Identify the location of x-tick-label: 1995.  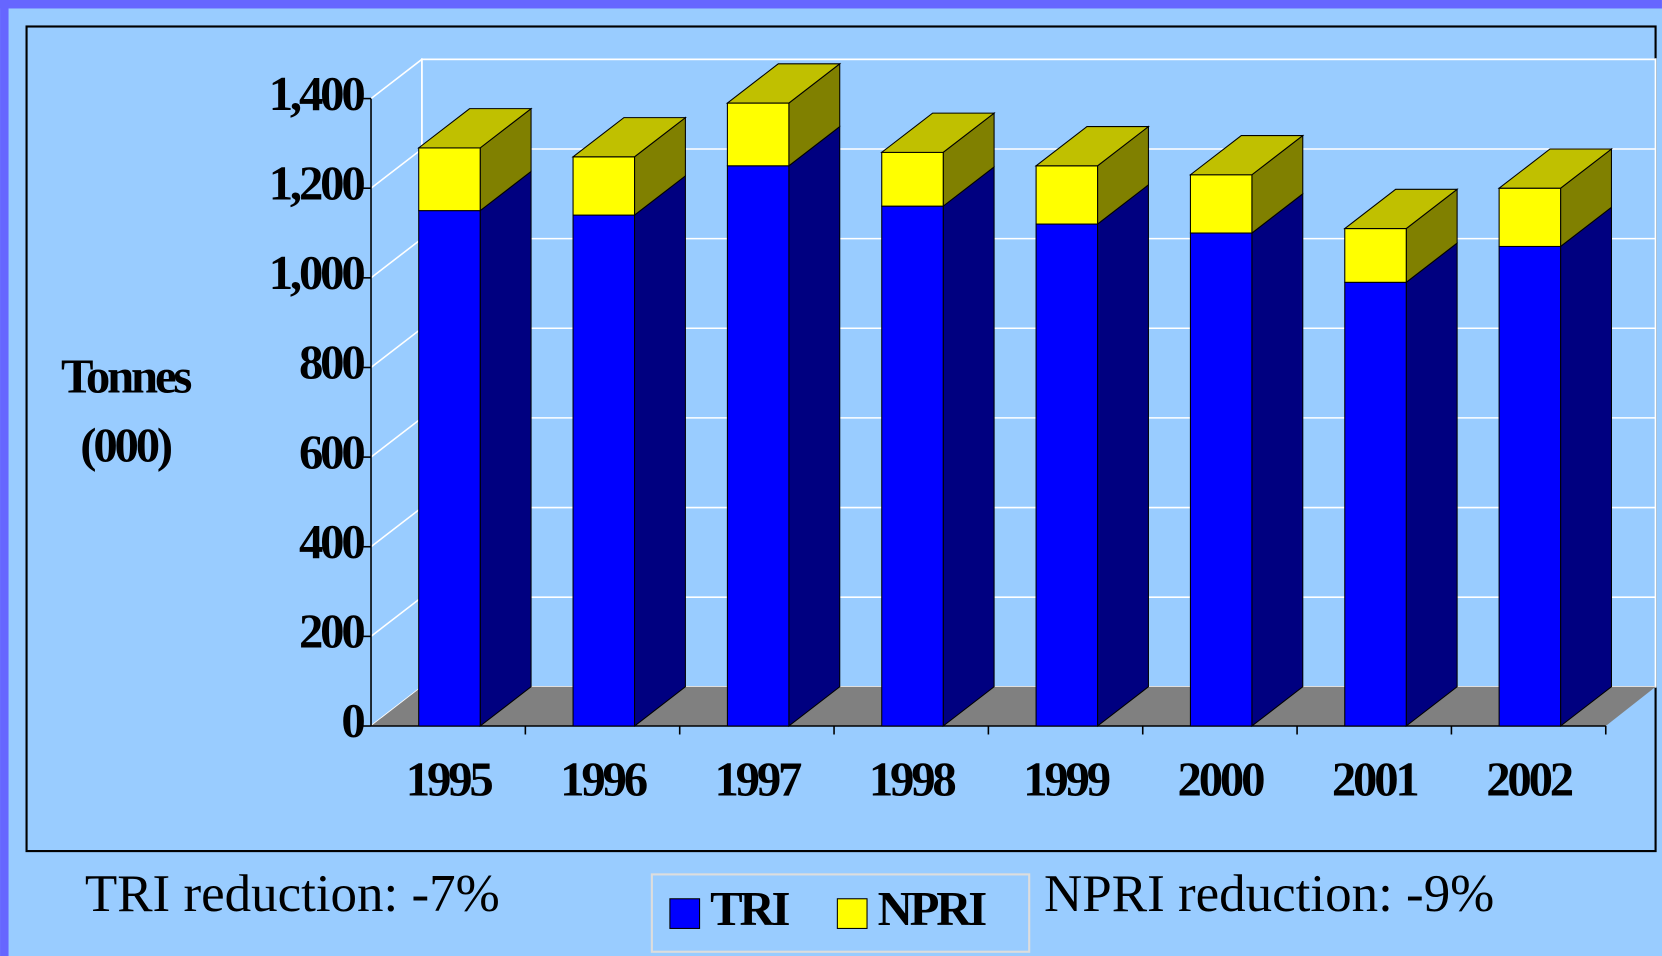
(449, 779).